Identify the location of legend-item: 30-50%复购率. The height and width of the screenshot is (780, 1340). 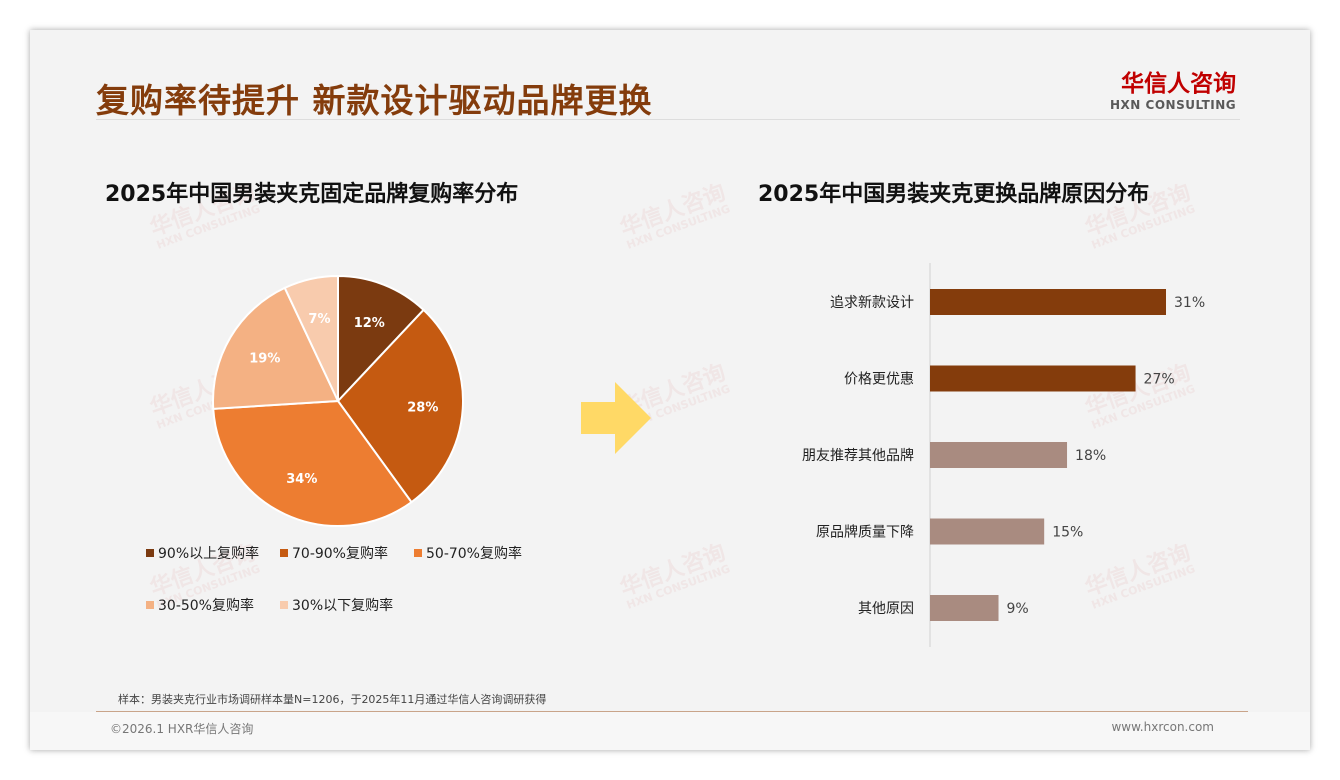
(200, 605).